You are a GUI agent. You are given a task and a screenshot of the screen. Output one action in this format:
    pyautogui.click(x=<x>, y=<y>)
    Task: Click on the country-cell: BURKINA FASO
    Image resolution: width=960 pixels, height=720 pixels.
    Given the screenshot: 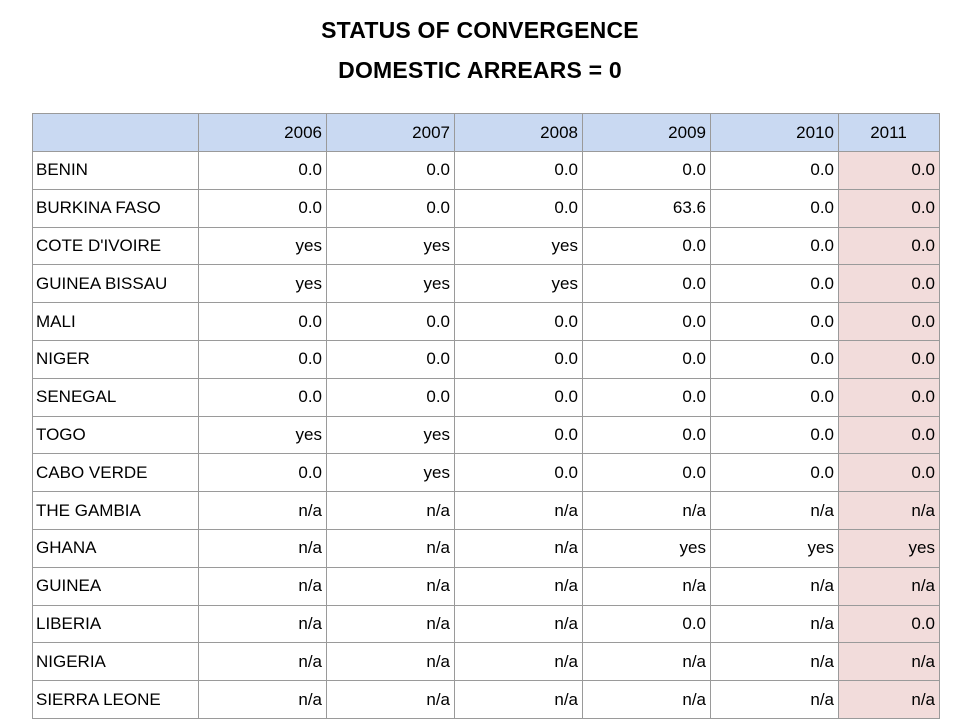 What is the action you would take?
    pyautogui.click(x=115, y=208)
    